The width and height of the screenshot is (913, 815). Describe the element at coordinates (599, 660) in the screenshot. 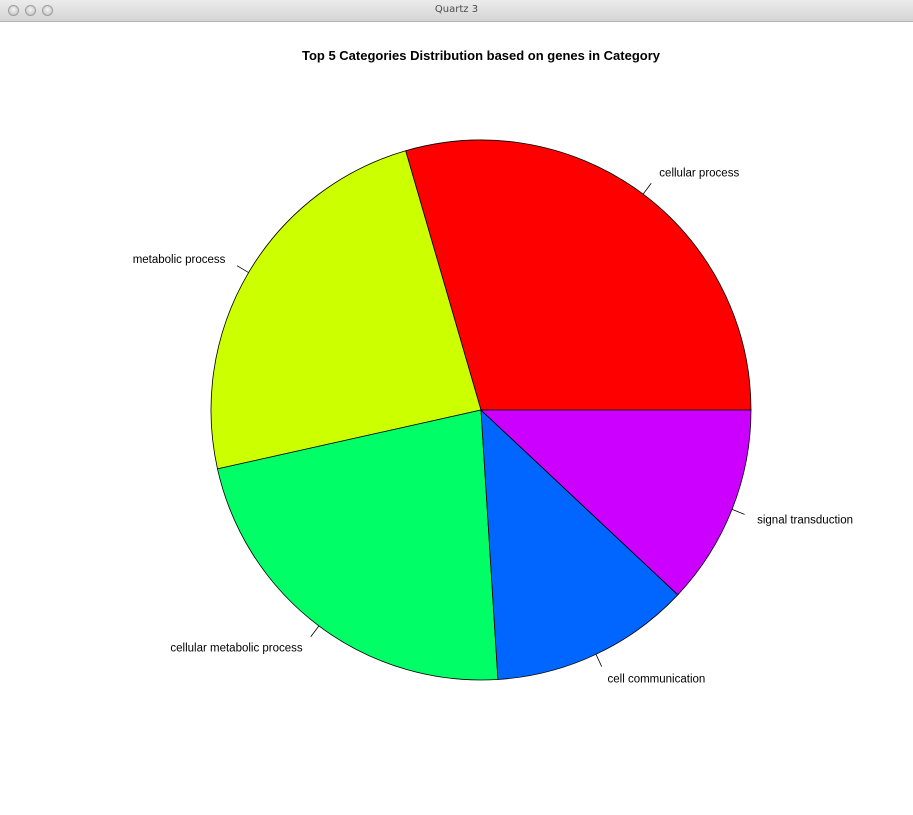

I see `tick-cell-communication` at that location.